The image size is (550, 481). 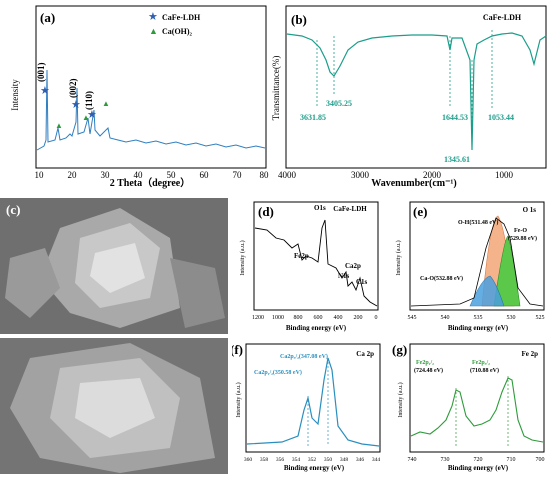 I want to click on y-axis-label: Intensity, so click(x=15, y=95).